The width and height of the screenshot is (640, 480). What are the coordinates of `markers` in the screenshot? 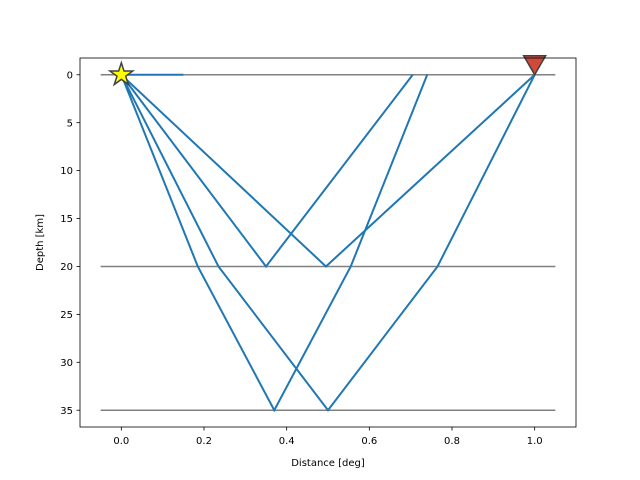 It's located at (327, 71).